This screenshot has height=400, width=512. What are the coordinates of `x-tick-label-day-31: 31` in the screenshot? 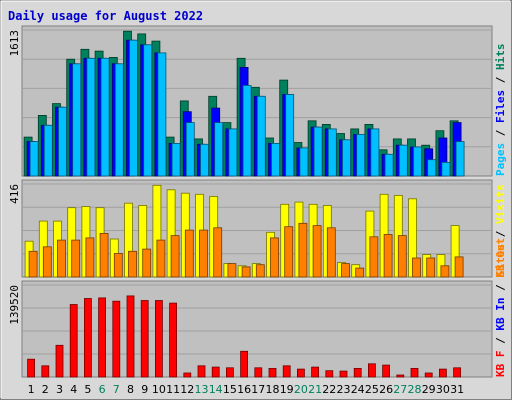 It's located at (457, 389).